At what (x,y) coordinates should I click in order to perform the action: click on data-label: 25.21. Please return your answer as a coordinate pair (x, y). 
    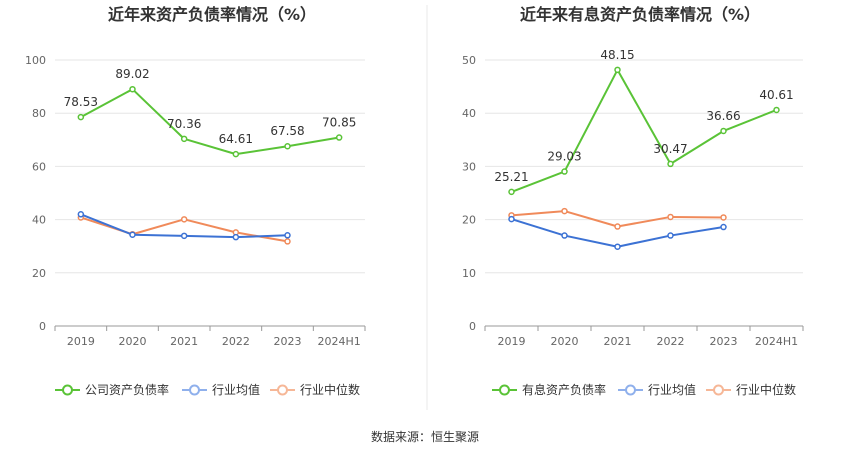
    Looking at the image, I should click on (511, 177).